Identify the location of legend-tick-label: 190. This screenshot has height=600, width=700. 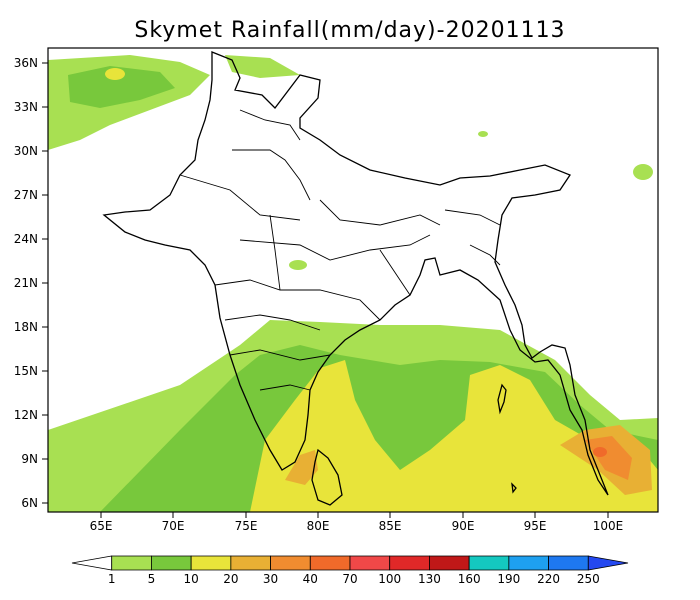
(508, 579).